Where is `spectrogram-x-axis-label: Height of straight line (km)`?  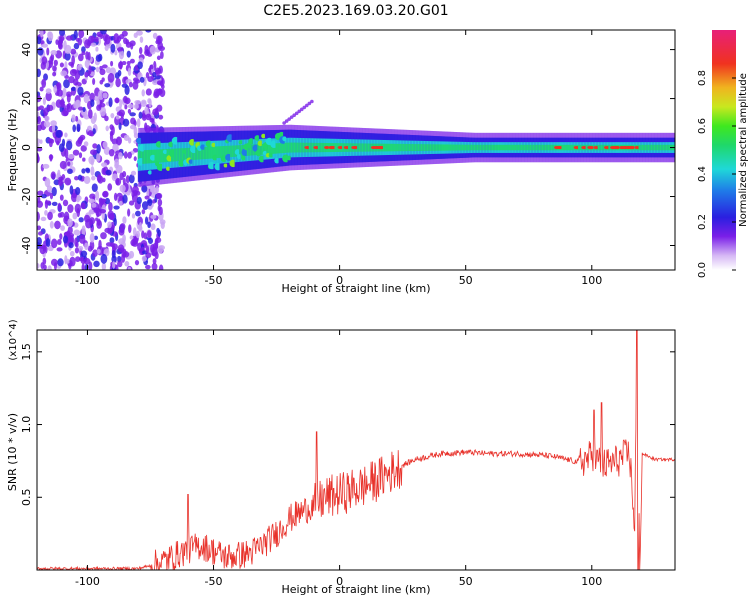
spectrogram-x-axis-label: Height of straight line (km) is located at coordinates (355, 288).